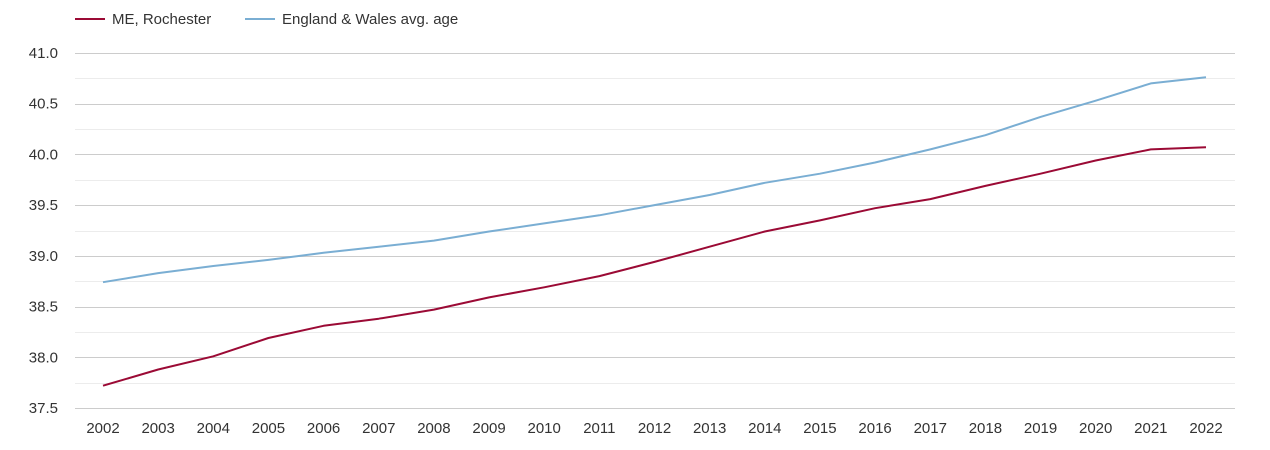 This screenshot has width=1270, height=450. What do you see at coordinates (1095, 428) in the screenshot?
I see `x-tick-label: 2020` at bounding box center [1095, 428].